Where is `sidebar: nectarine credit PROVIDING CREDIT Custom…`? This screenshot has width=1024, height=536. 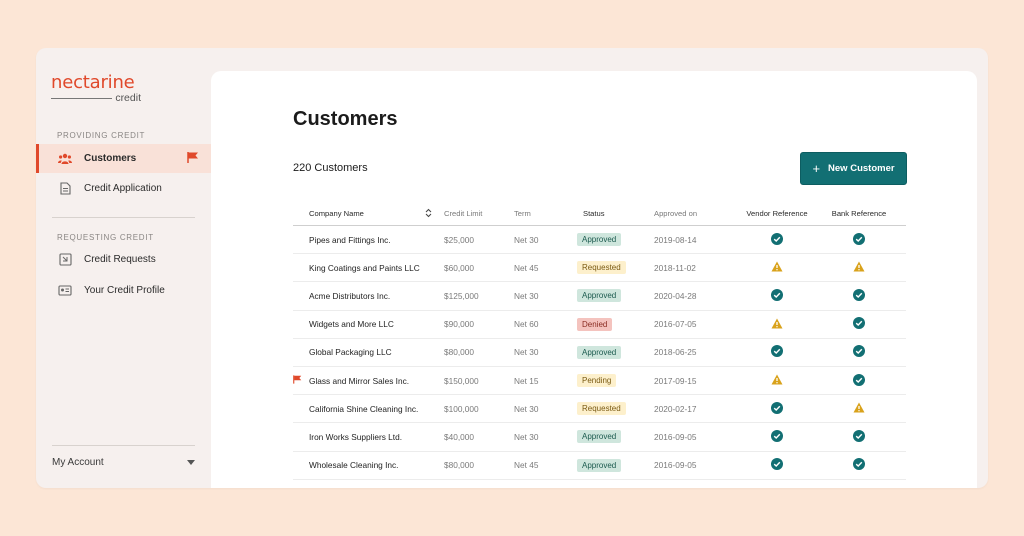
sidebar: nectarine credit PROVIDING CREDIT Custom… is located at coordinates (123, 268).